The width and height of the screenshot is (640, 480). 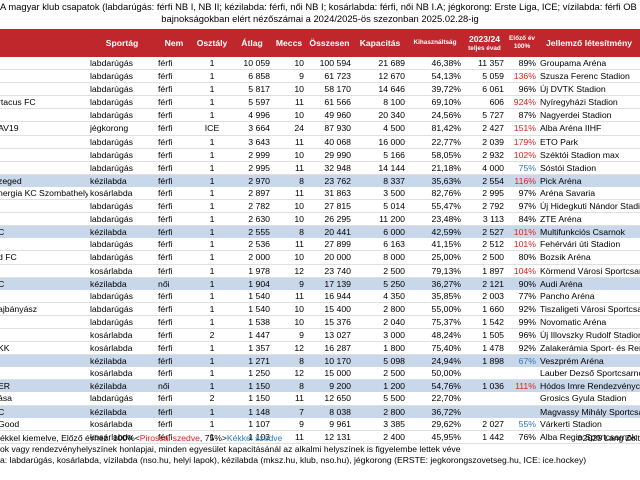 I want to click on cell-club: KK, so click(x=44, y=348).